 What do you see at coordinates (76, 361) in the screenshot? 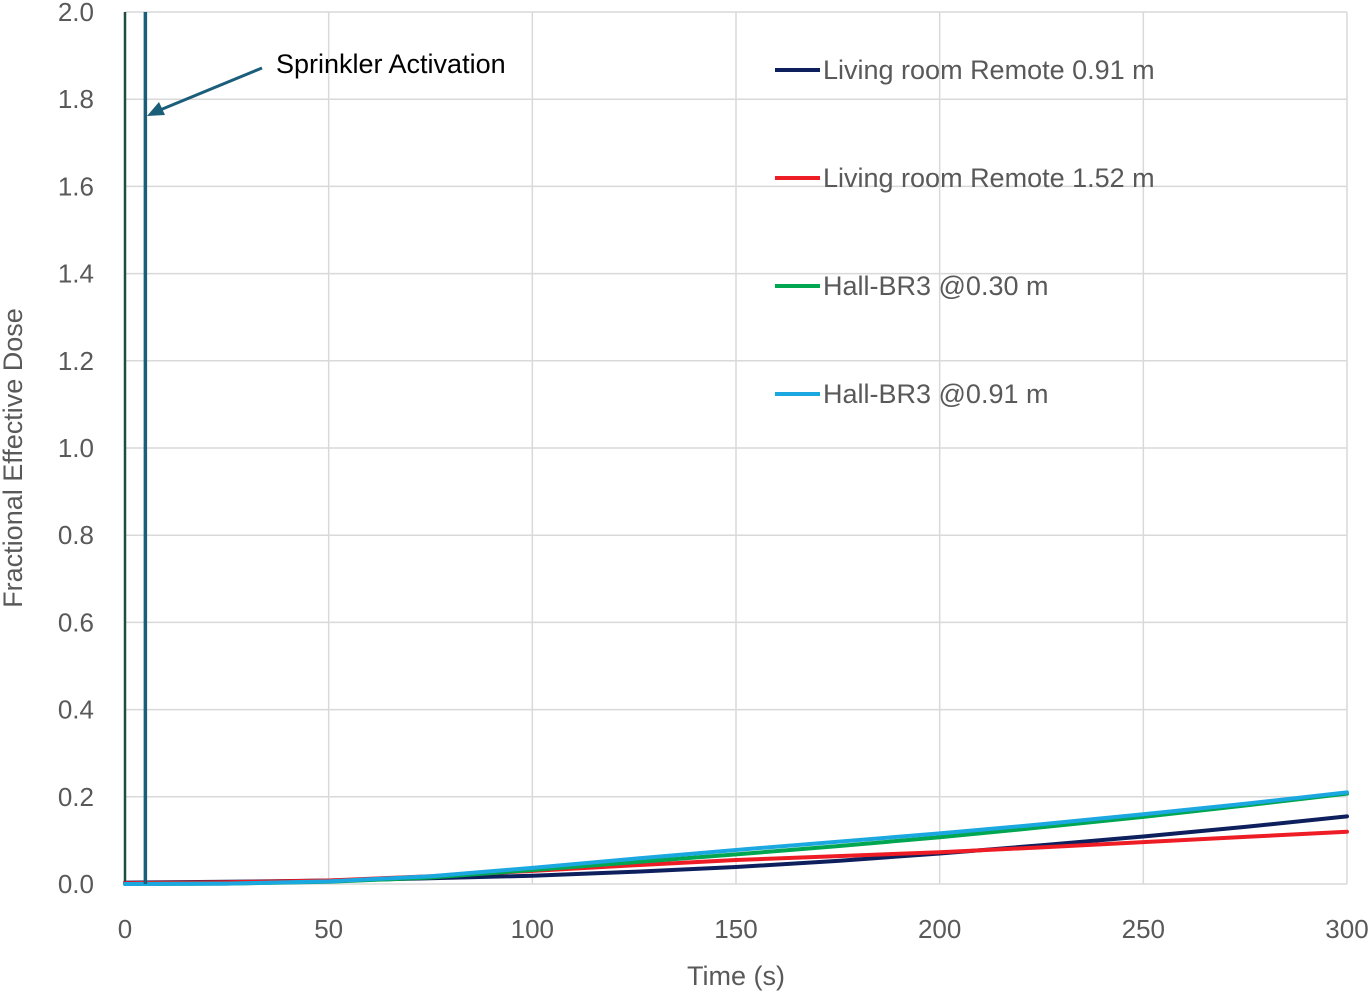
I see `y-tick-label: 1.2` at bounding box center [76, 361].